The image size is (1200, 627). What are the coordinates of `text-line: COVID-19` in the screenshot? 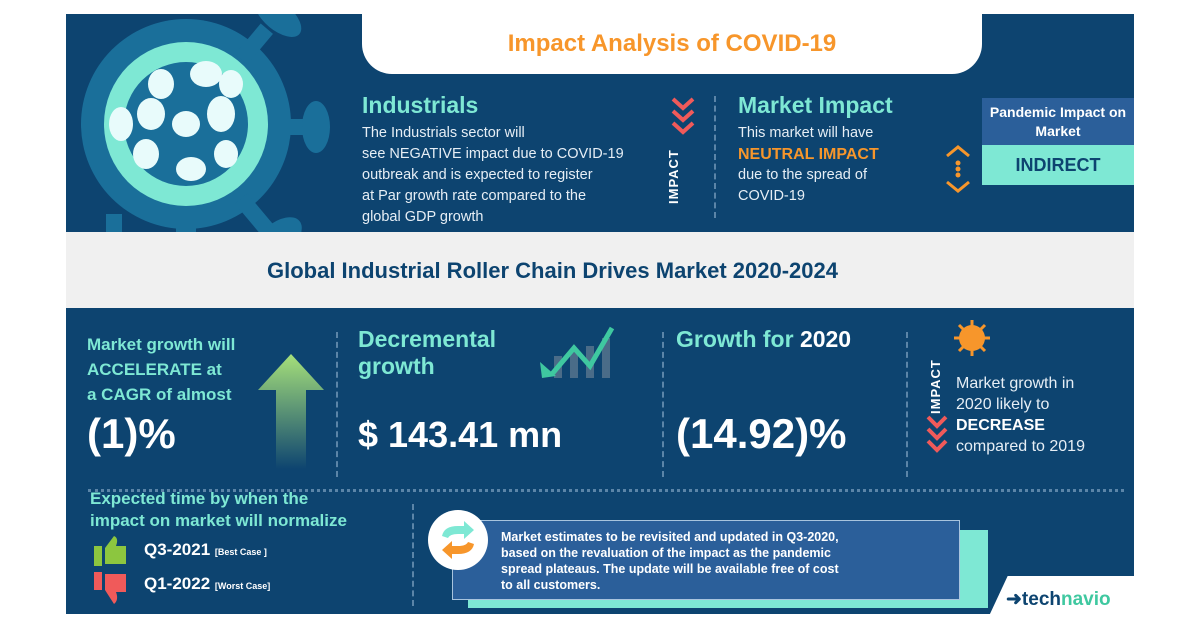 It's located at (771, 196).